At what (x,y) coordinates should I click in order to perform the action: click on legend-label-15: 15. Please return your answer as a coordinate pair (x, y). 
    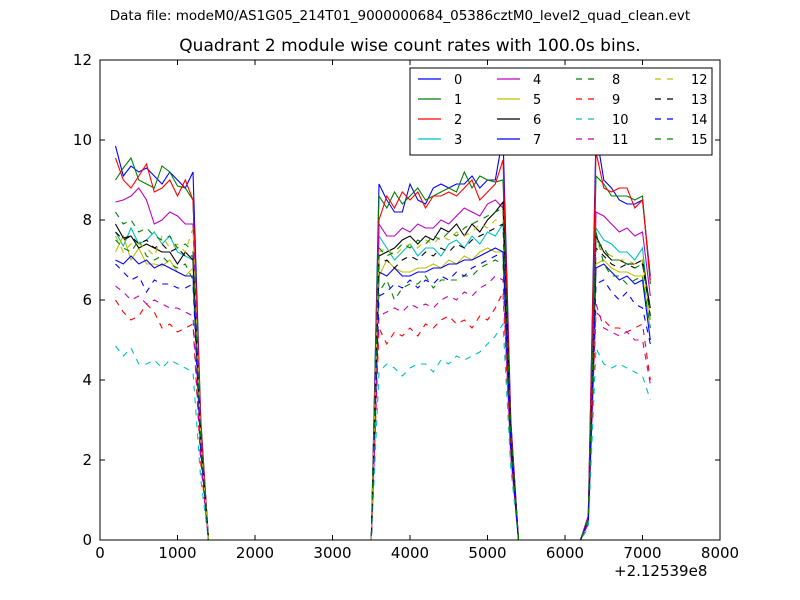
    Looking at the image, I should click on (699, 140).